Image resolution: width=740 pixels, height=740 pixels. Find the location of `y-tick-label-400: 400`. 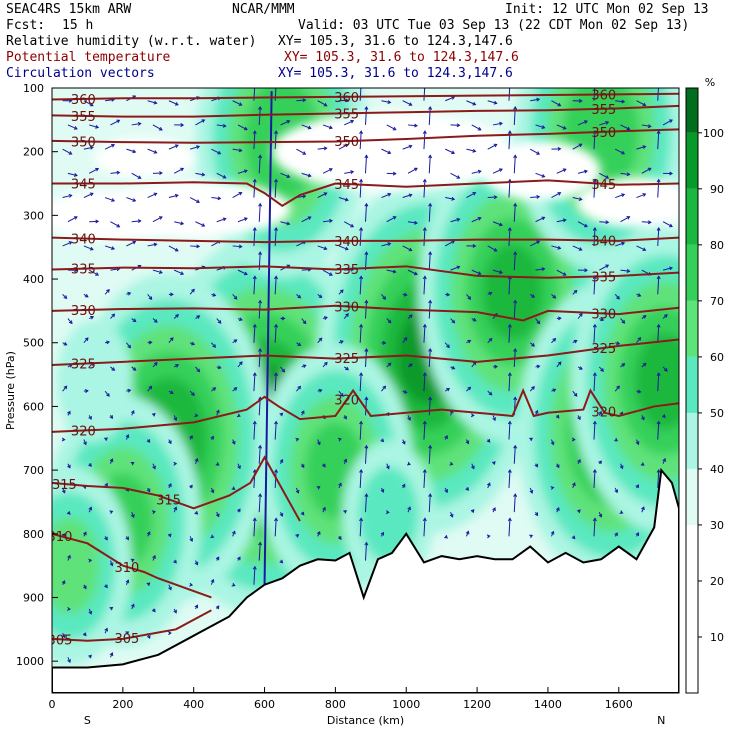

y-tick-label-400: 400 is located at coordinates (33, 279).